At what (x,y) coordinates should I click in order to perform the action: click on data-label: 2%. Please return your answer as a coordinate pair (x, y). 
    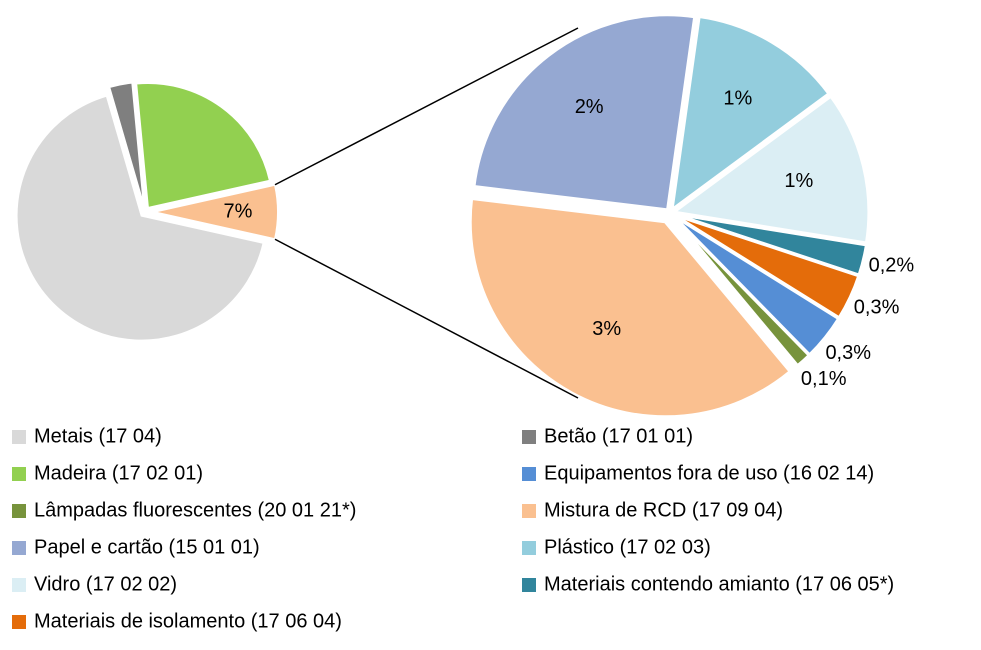
    Looking at the image, I should click on (589, 107).